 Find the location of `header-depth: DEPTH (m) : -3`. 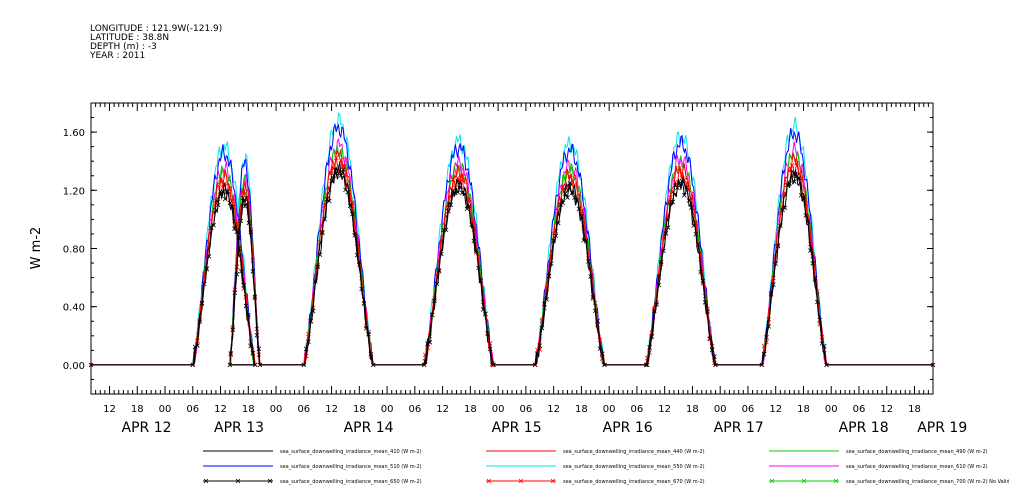

header-depth: DEPTH (m) : -3 is located at coordinates (123, 47).